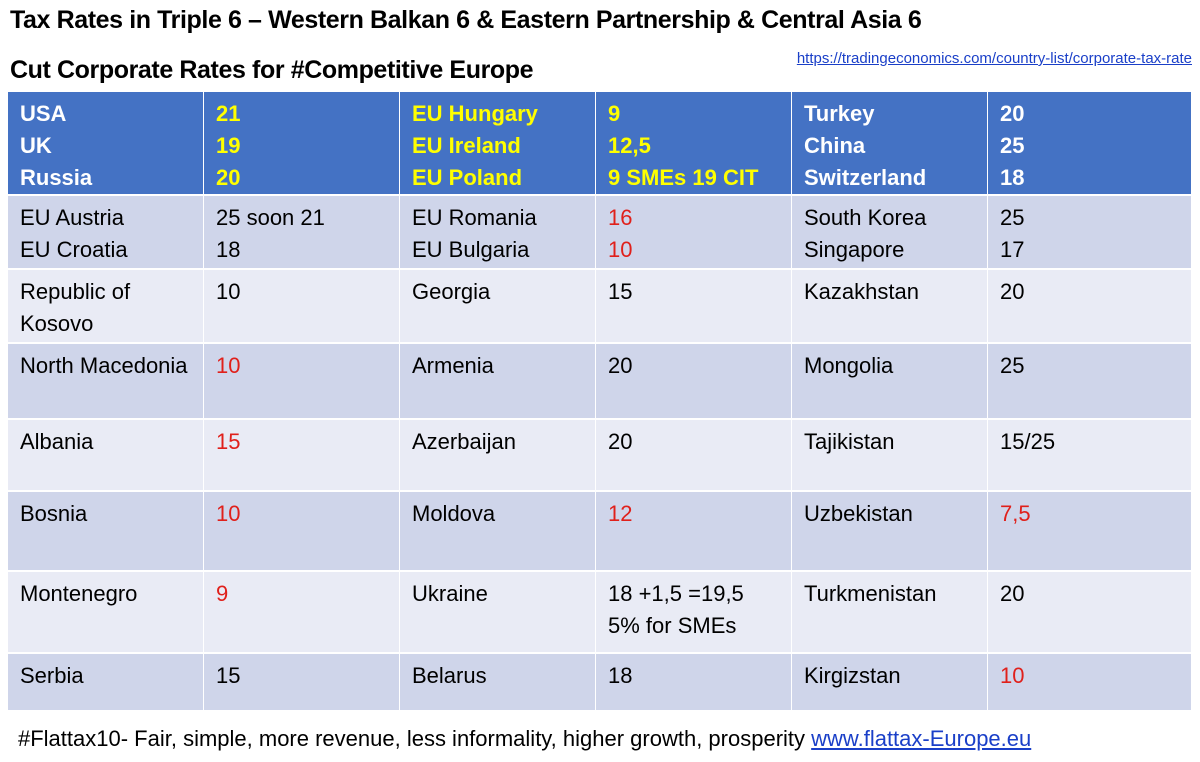  What do you see at coordinates (835, 145) in the screenshot?
I see `cell-line: China` at bounding box center [835, 145].